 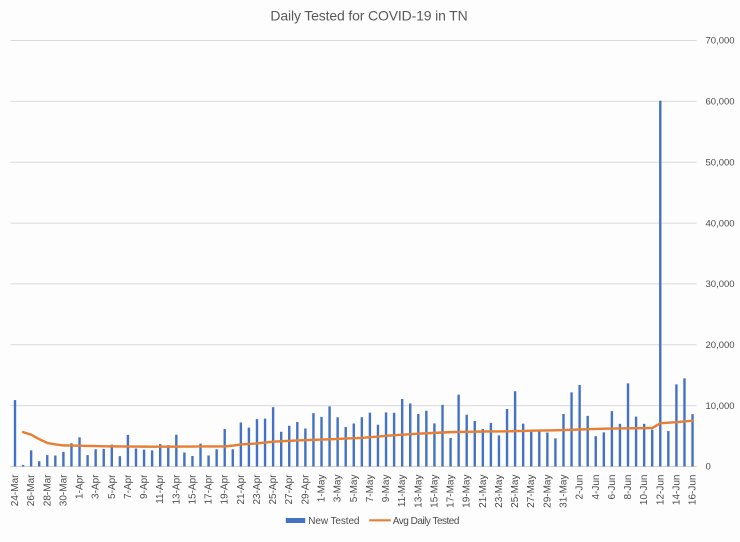 What do you see at coordinates (354, 489) in the screenshot?
I see `svg-text: 5-May` at bounding box center [354, 489].